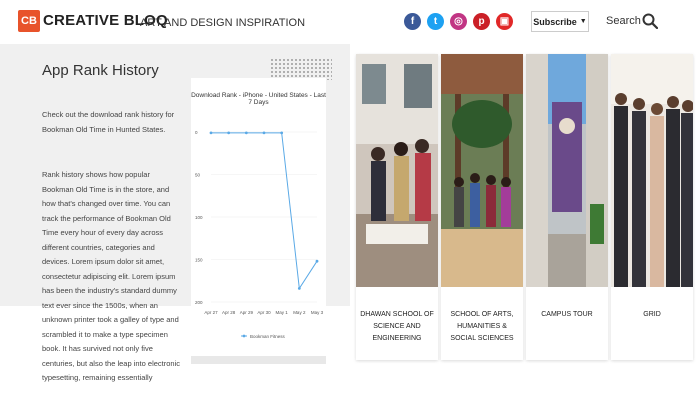 Image resolution: width=700 pixels, height=400 pixels. I want to click on school-card-engineering: DHAWAN SCHOOL OF SCIENCE AND ENGINEERING, so click(397, 207).